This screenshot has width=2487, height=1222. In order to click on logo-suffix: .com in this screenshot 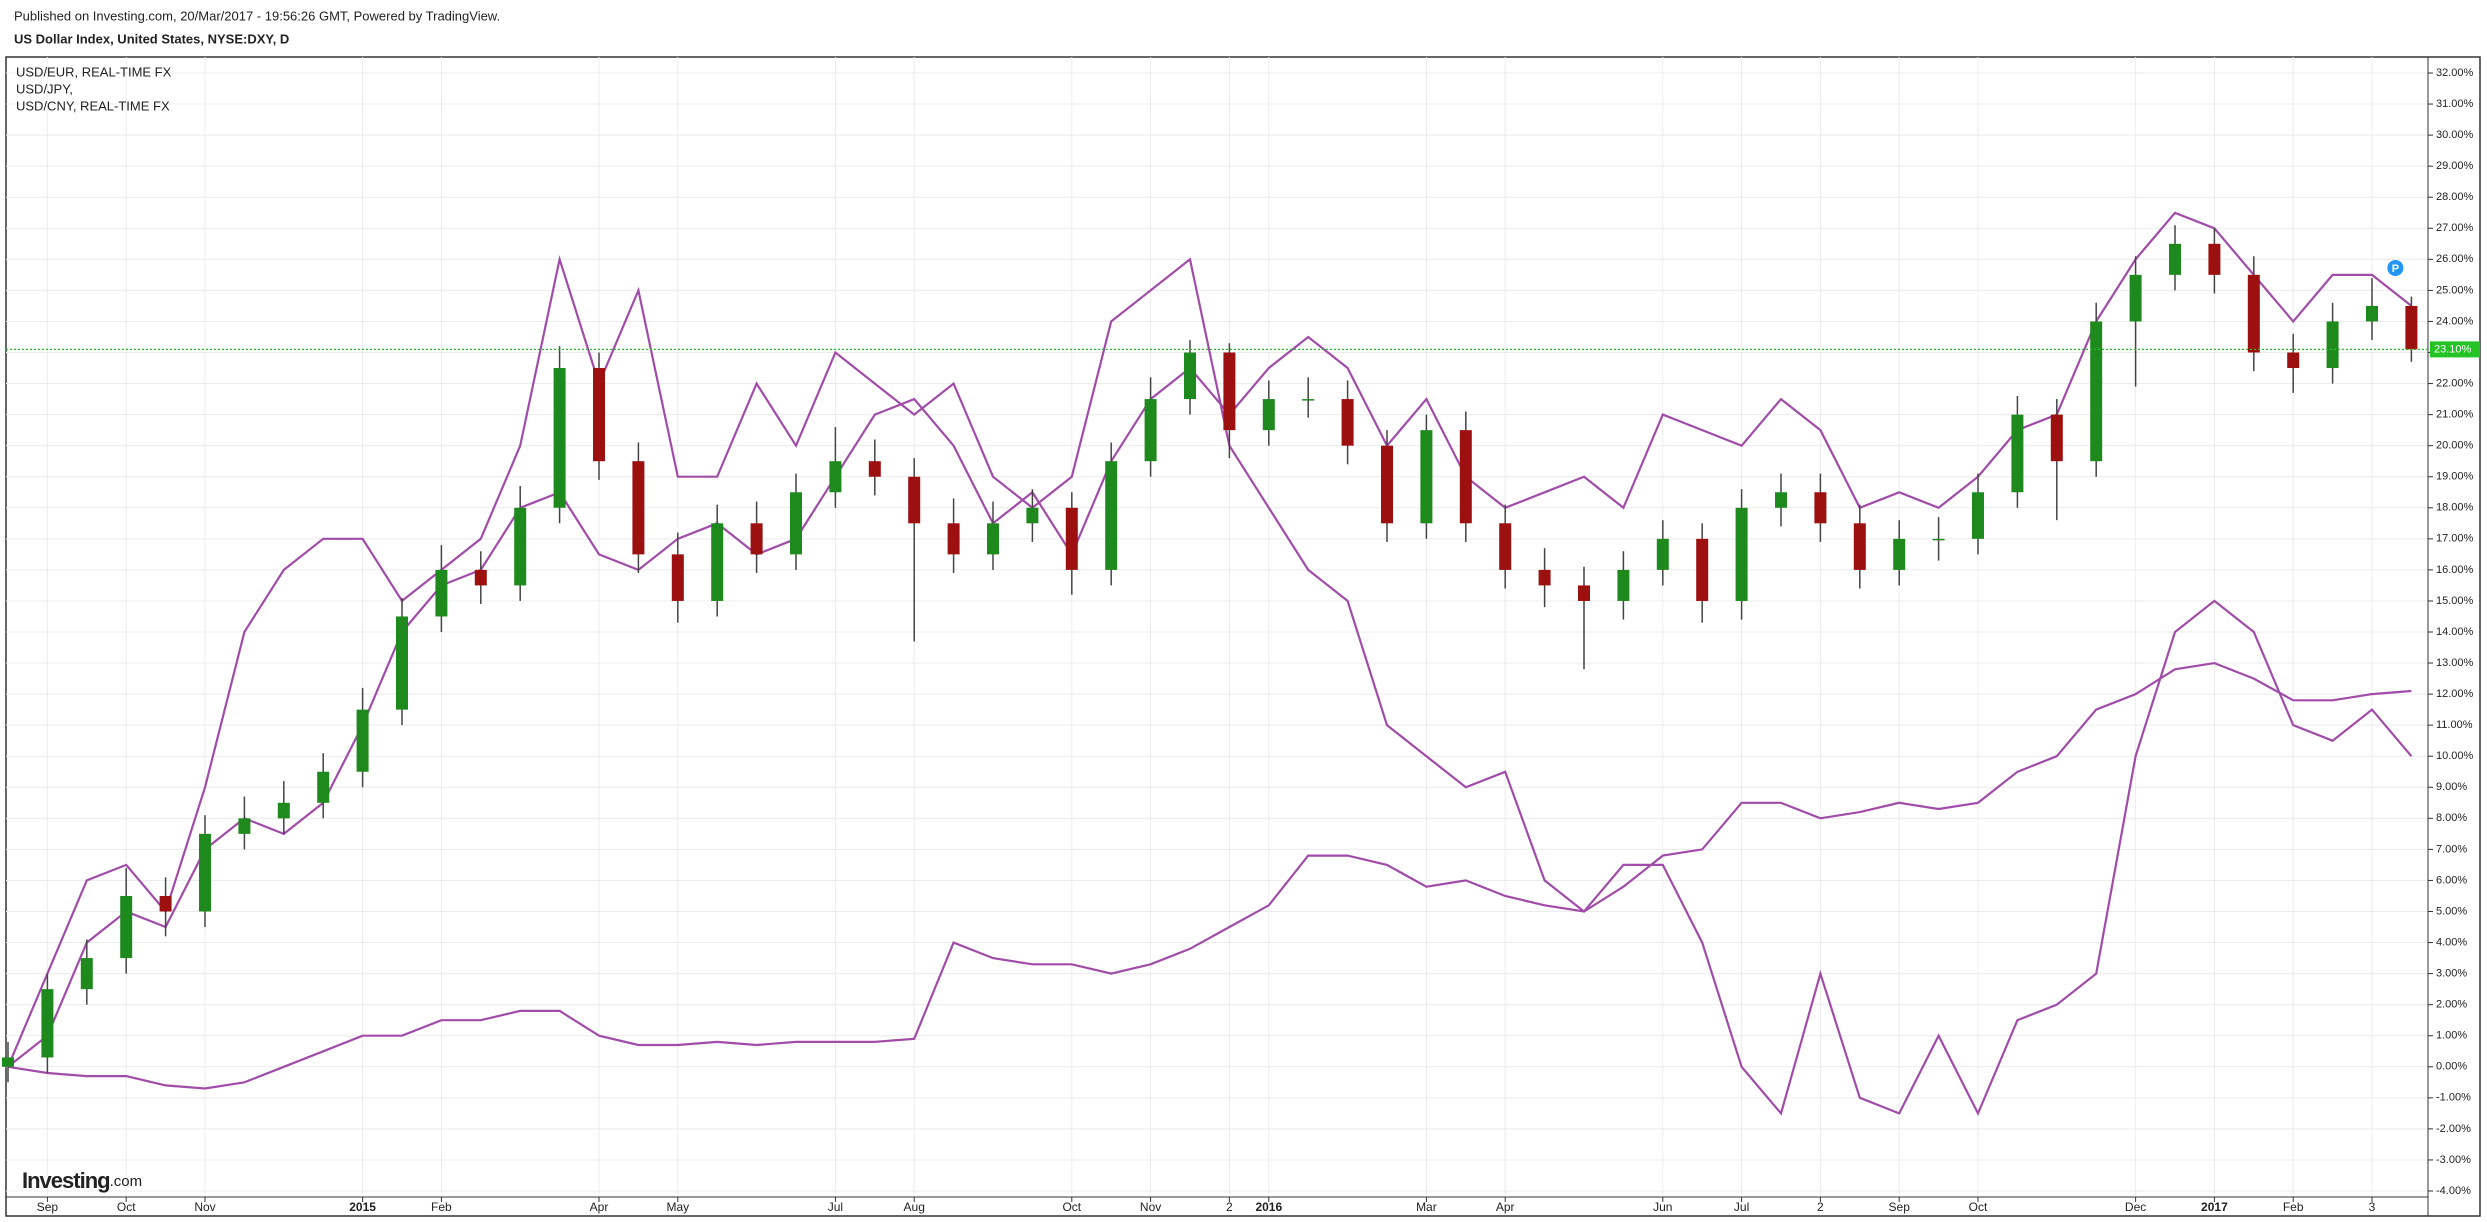, I will do `click(126, 1181)`.